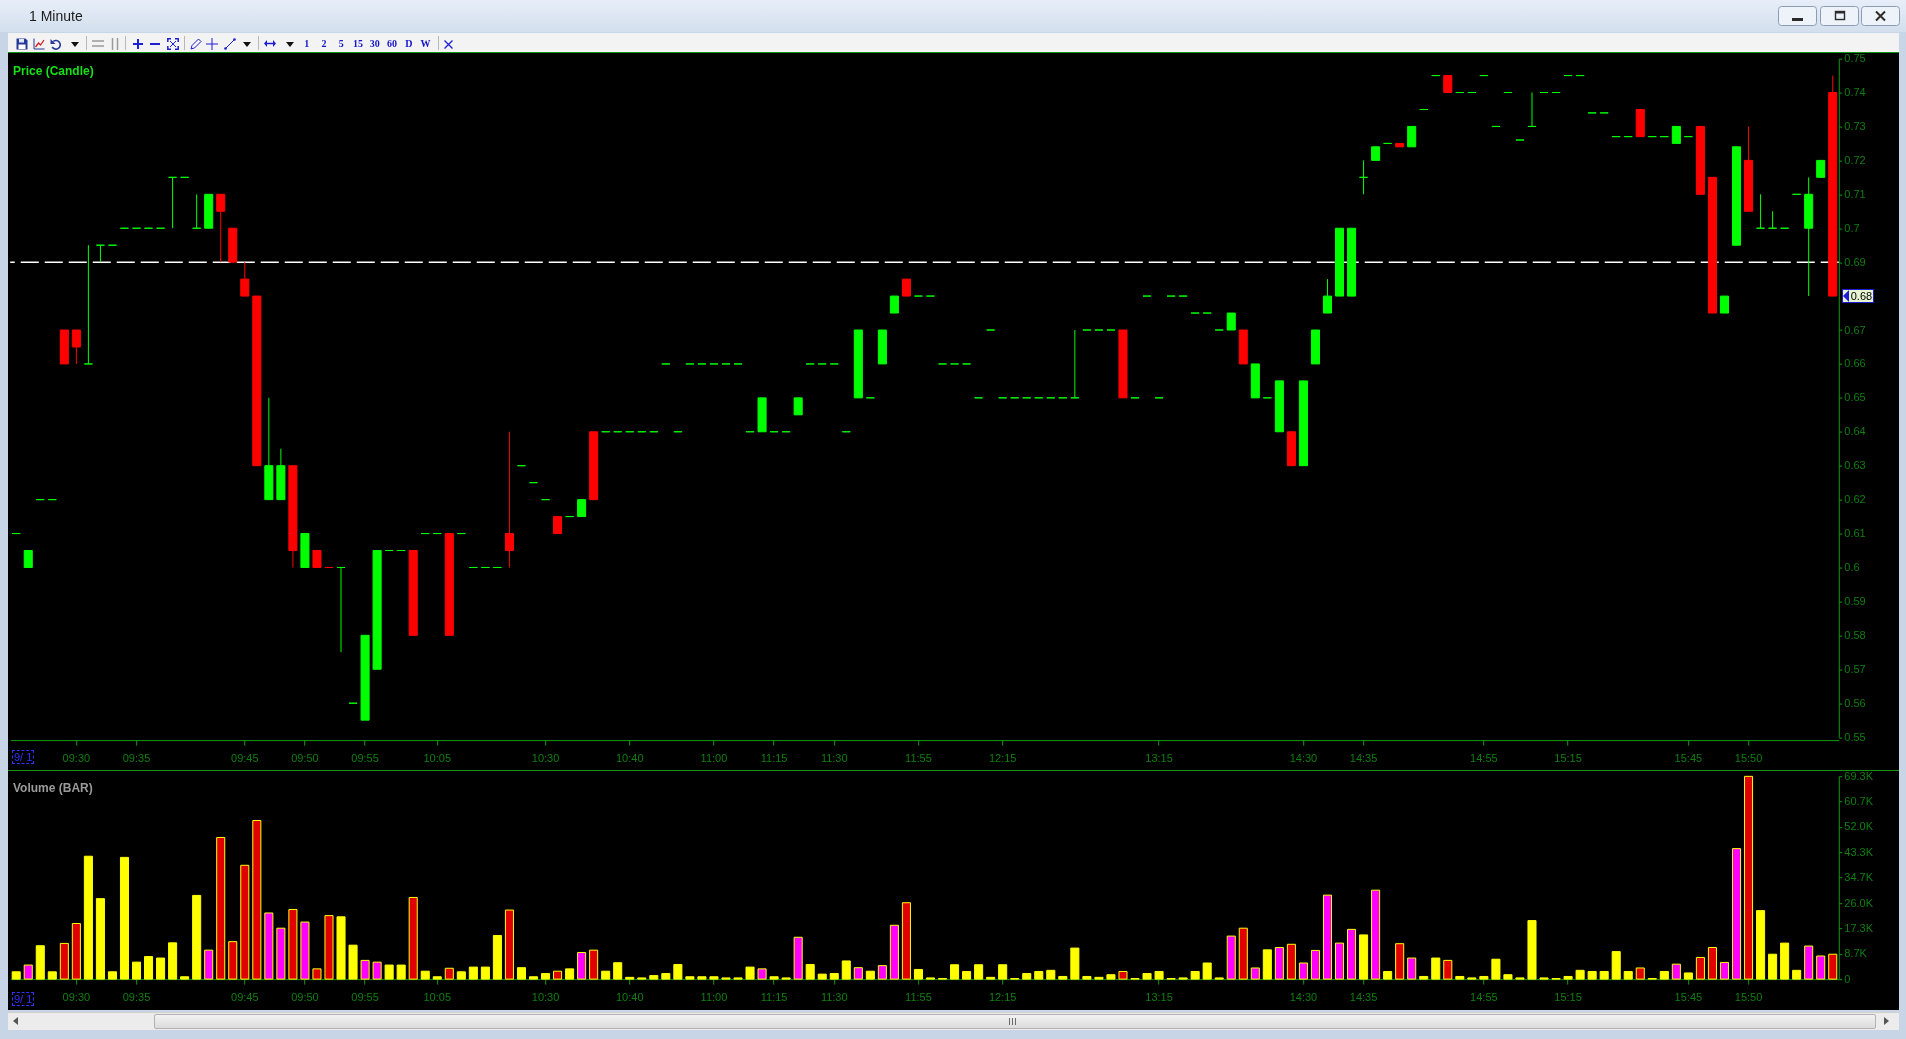 This screenshot has width=1906, height=1039. I want to click on y-tick-label: 0.73, so click(1855, 125).